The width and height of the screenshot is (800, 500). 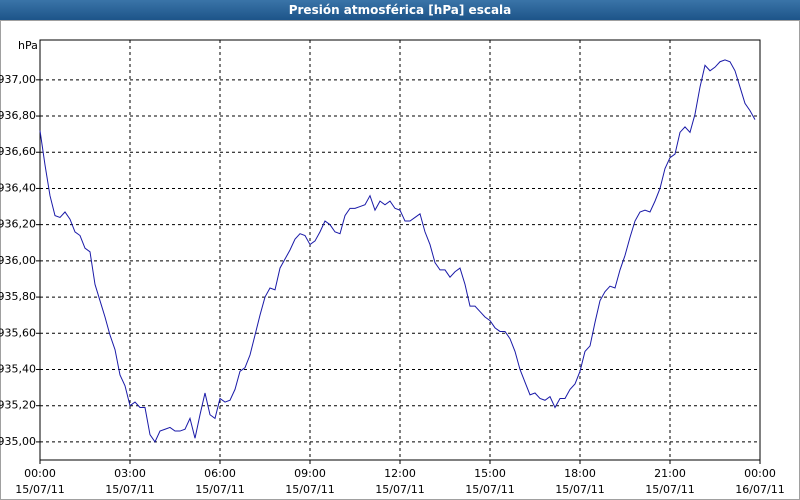 What do you see at coordinates (580, 473) in the screenshot?
I see `x-tick-label: 18:00` at bounding box center [580, 473].